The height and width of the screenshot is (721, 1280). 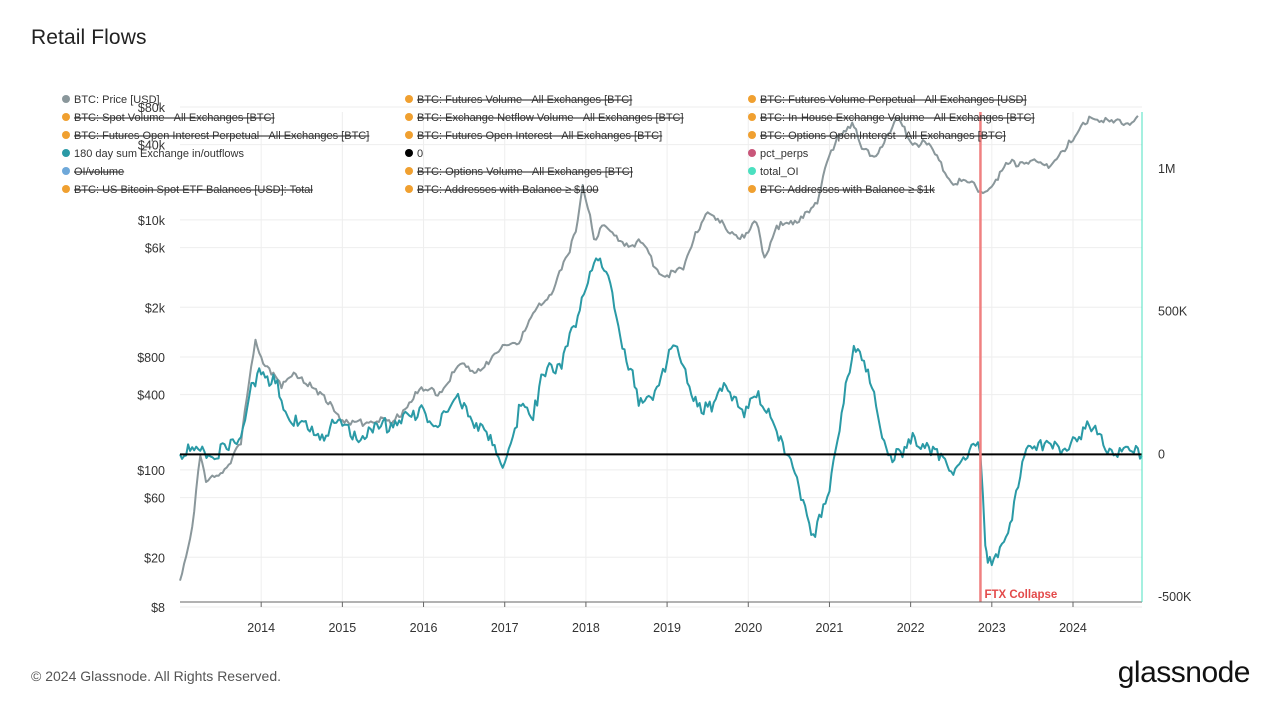 I want to click on y-left-tick-label: $6k, so click(x=155, y=249).